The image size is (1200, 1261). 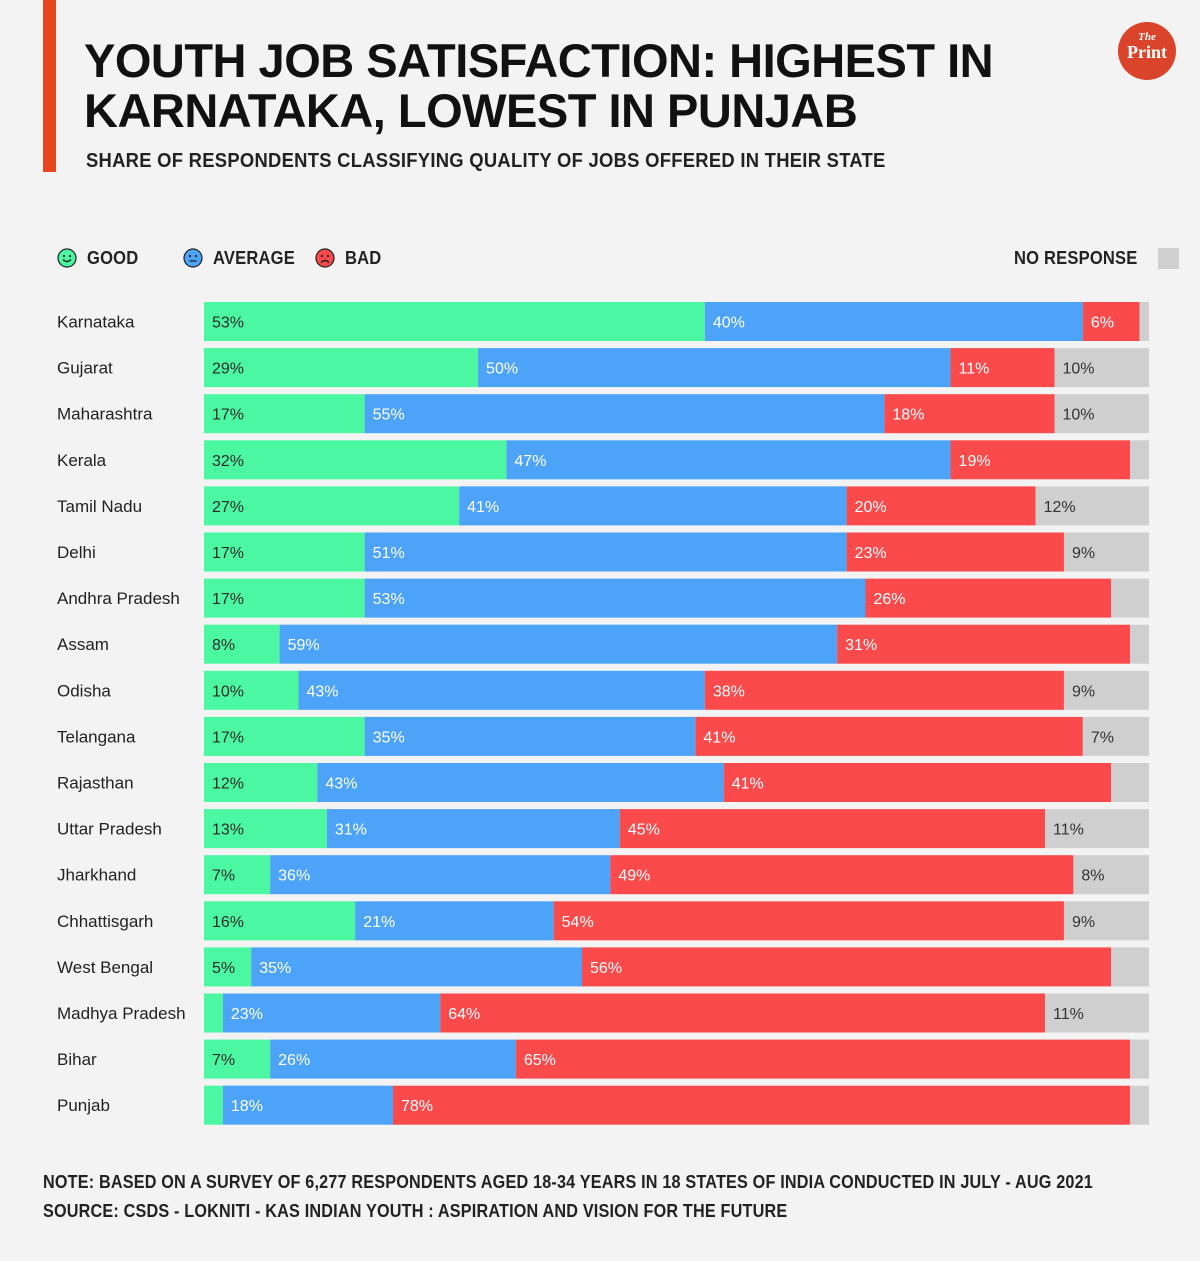 What do you see at coordinates (1102, 323) in the screenshot?
I see `bar-label-bad: 6%` at bounding box center [1102, 323].